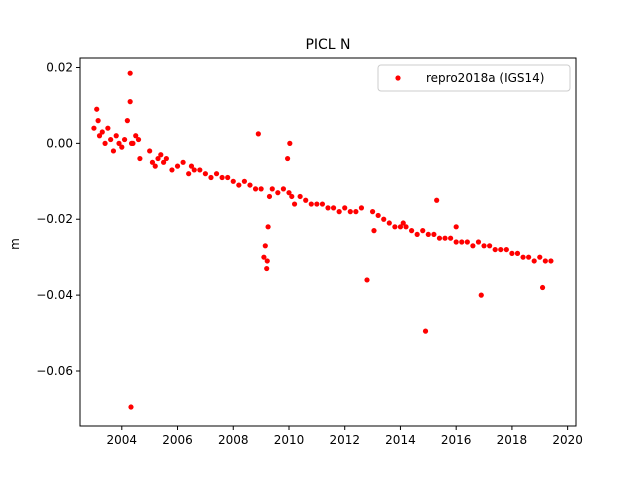  What do you see at coordinates (474, 78) in the screenshot?
I see `legend: repro2018a (IGS14)` at bounding box center [474, 78].